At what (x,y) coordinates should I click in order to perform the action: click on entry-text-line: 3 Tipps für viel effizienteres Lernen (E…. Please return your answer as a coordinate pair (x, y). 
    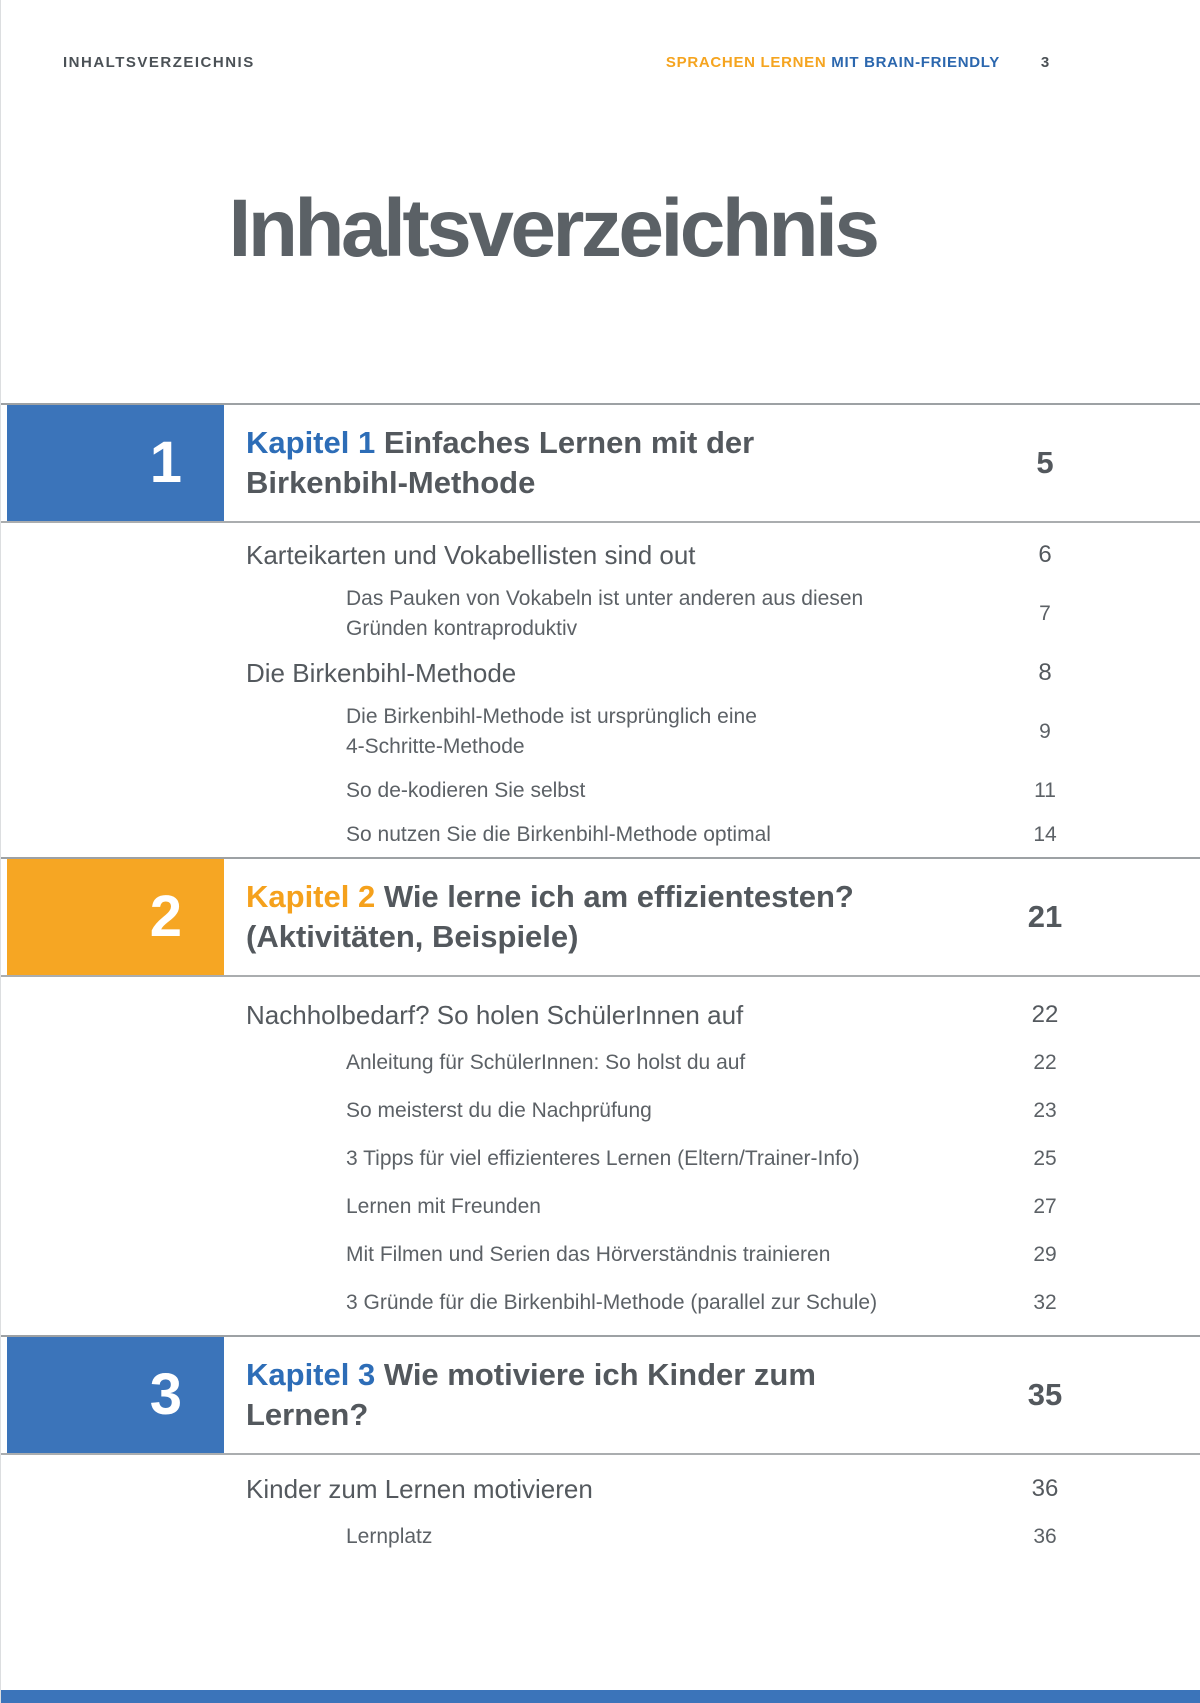
    Looking at the image, I should click on (603, 1158).